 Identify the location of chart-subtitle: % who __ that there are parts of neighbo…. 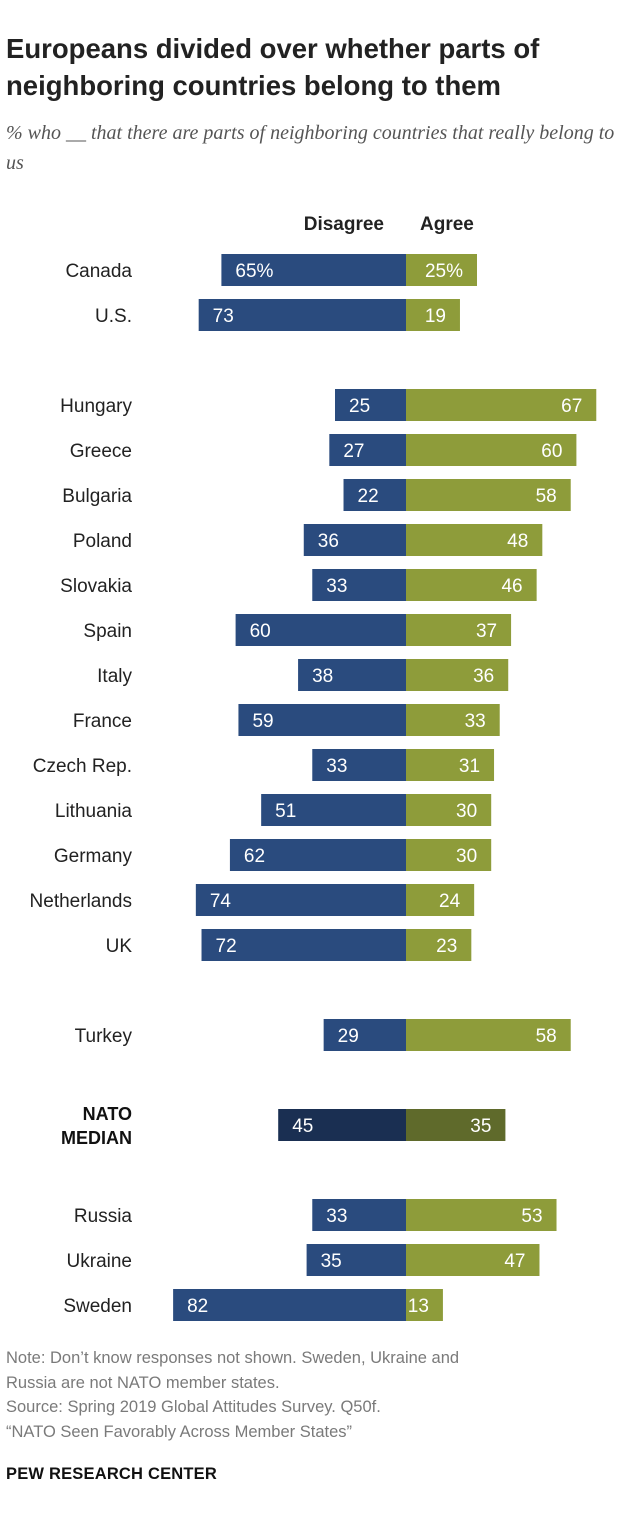
(310, 148).